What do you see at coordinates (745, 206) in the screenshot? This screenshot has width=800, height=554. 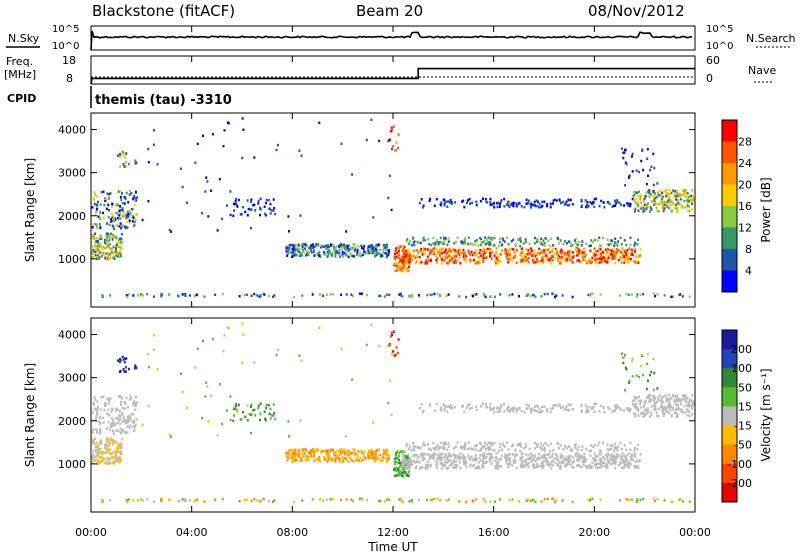 I see `colorbar-tick-label: 16` at bounding box center [745, 206].